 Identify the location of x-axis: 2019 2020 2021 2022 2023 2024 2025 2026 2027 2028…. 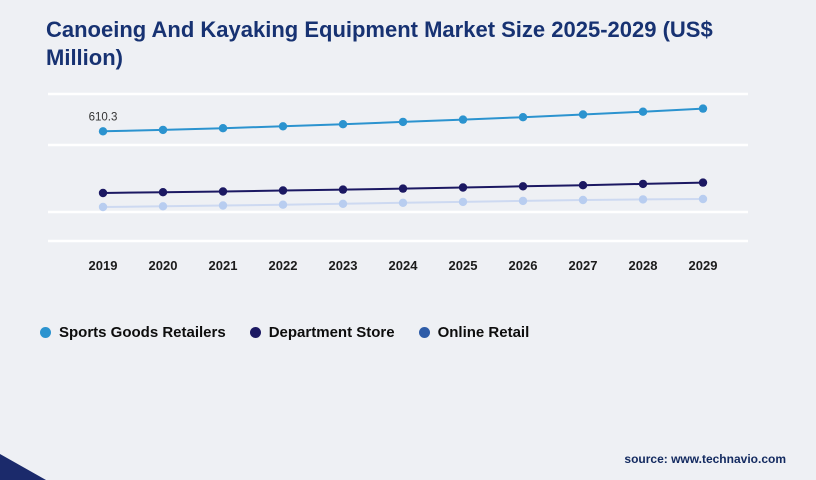
(408, 269).